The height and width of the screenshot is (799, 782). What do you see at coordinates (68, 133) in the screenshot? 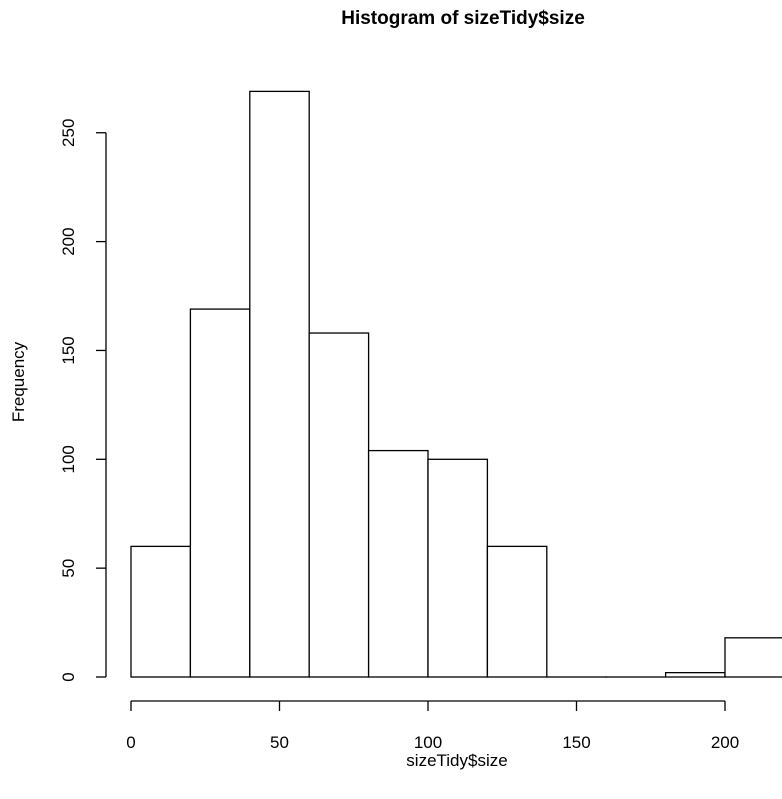
I see `y-tick-label: 250` at bounding box center [68, 133].